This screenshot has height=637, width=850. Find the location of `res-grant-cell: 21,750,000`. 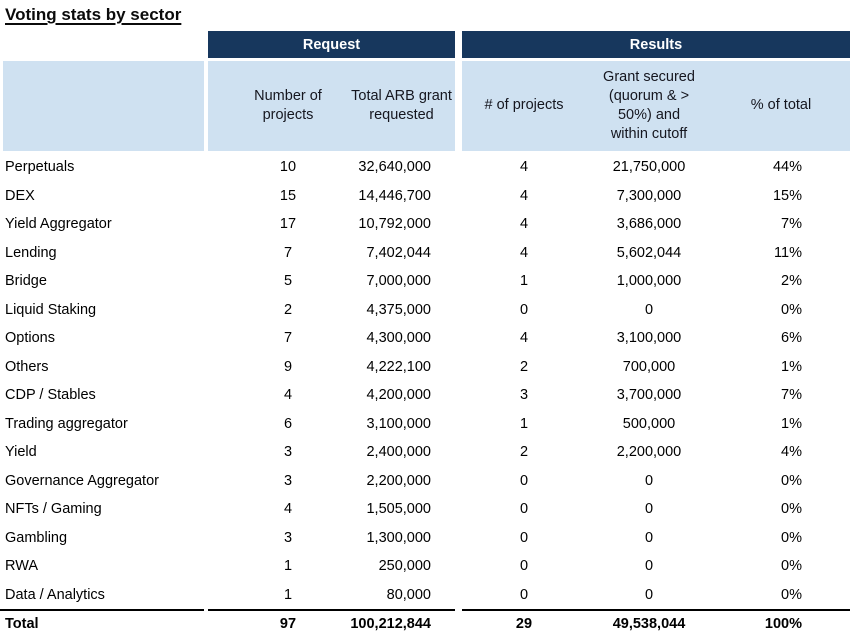

res-grant-cell: 21,750,000 is located at coordinates (649, 167).